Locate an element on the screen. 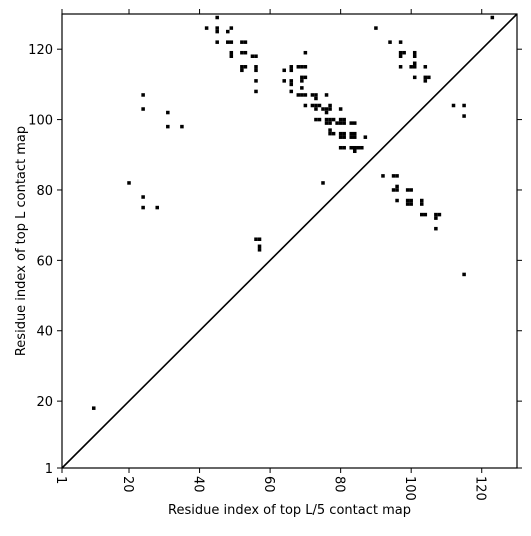 The height and width of the screenshot is (536, 531). x-tick-label: 1 is located at coordinates (60, 480).